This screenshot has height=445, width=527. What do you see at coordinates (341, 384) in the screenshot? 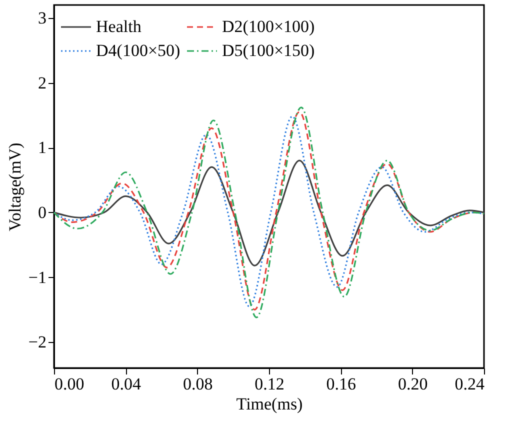
I see `x-tick-label: 0.16` at bounding box center [341, 384].